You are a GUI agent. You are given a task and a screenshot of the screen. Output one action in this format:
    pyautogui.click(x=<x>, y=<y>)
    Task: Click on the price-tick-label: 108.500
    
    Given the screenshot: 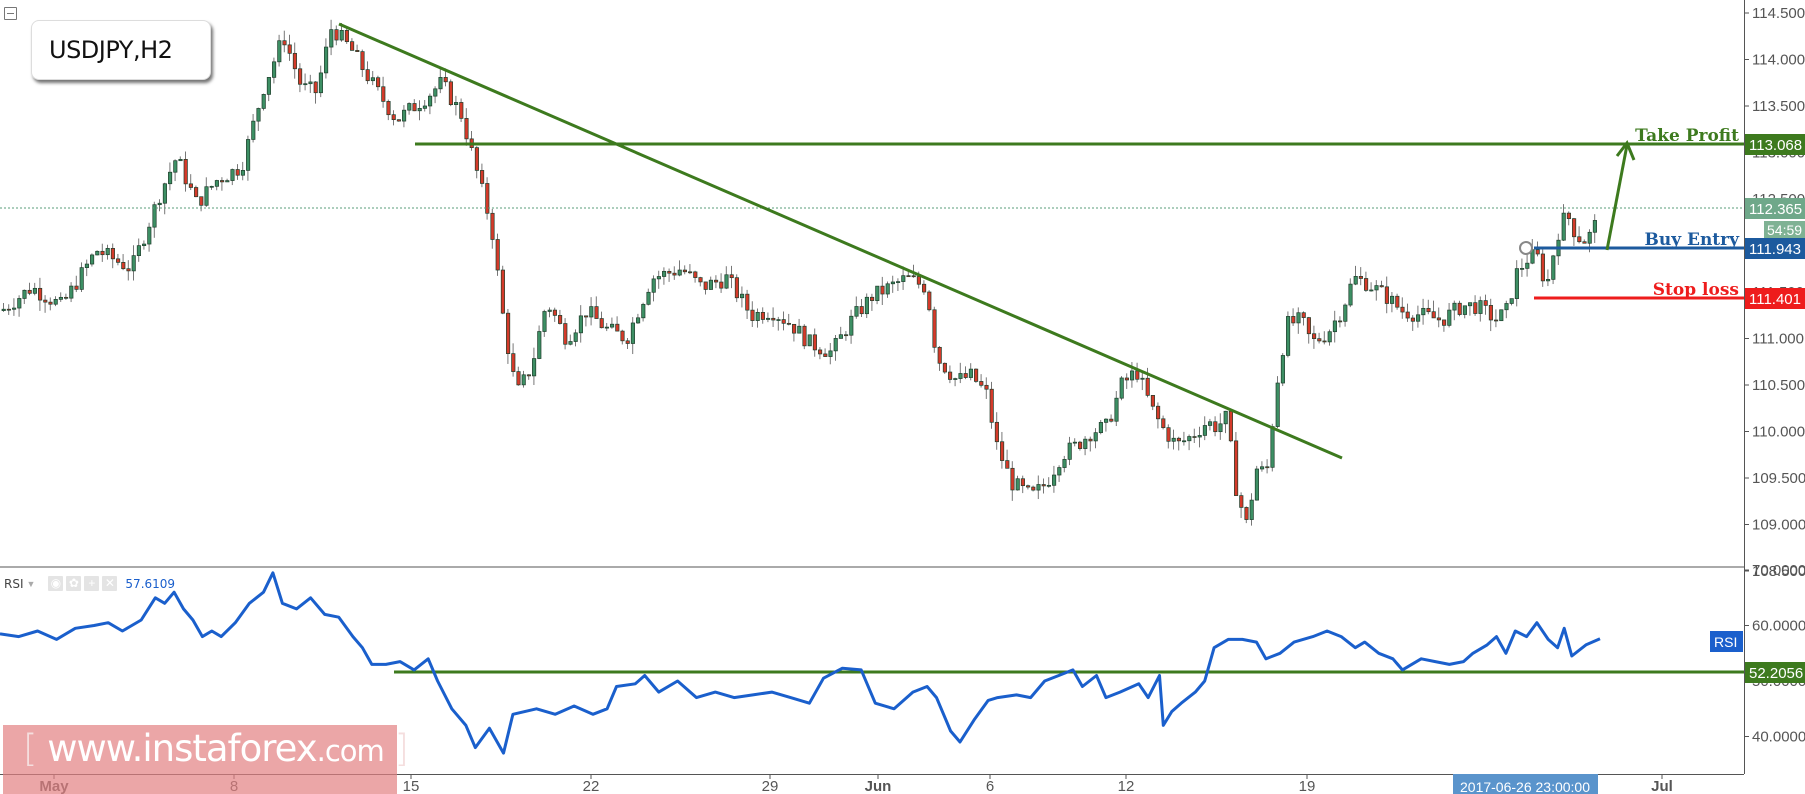 What is the action you would take?
    pyautogui.click(x=1778, y=571)
    